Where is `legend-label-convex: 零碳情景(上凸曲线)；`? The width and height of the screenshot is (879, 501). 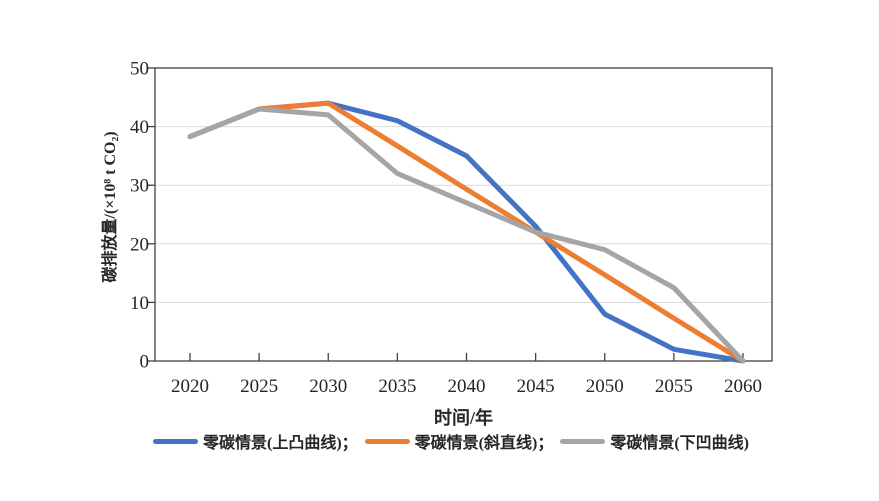
legend-label-convex: 零碳情景(上凸曲线)； is located at coordinates (280, 443).